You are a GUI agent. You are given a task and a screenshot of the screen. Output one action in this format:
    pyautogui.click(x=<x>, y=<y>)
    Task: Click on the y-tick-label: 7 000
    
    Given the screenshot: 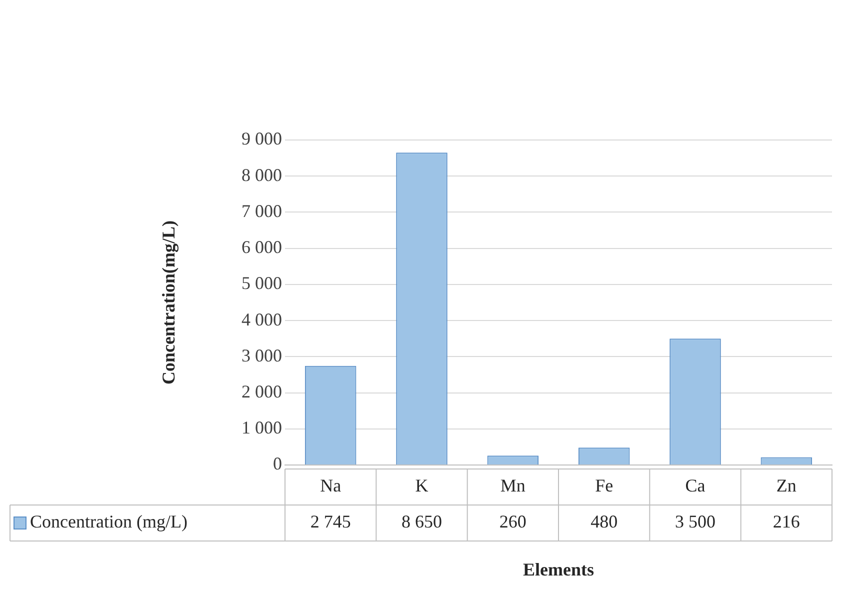 What is the action you would take?
    pyautogui.click(x=262, y=210)
    